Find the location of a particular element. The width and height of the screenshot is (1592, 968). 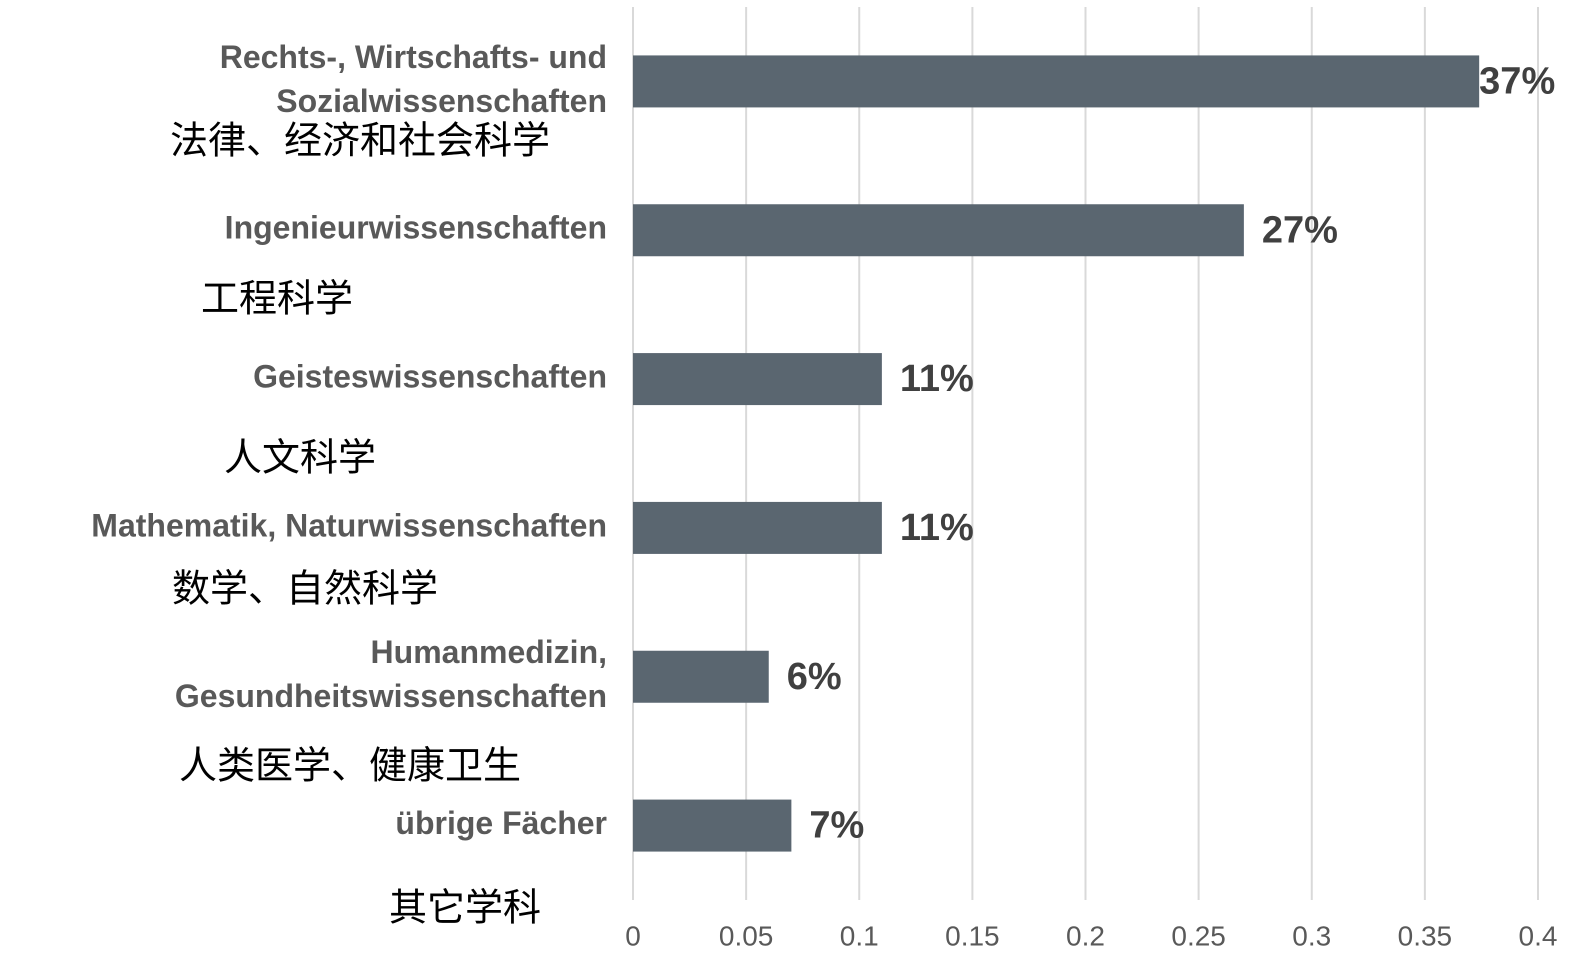

value-label: 37% is located at coordinates (1517, 81).